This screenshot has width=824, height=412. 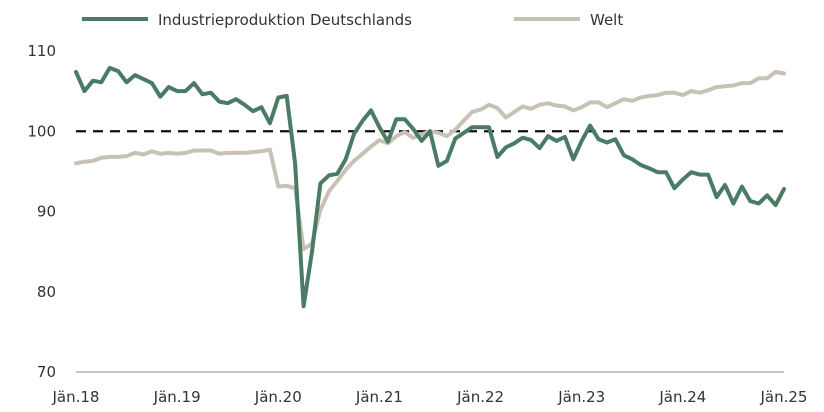 I want to click on y-axis-ticks: 70 80 90 100 110, so click(x=41, y=211).